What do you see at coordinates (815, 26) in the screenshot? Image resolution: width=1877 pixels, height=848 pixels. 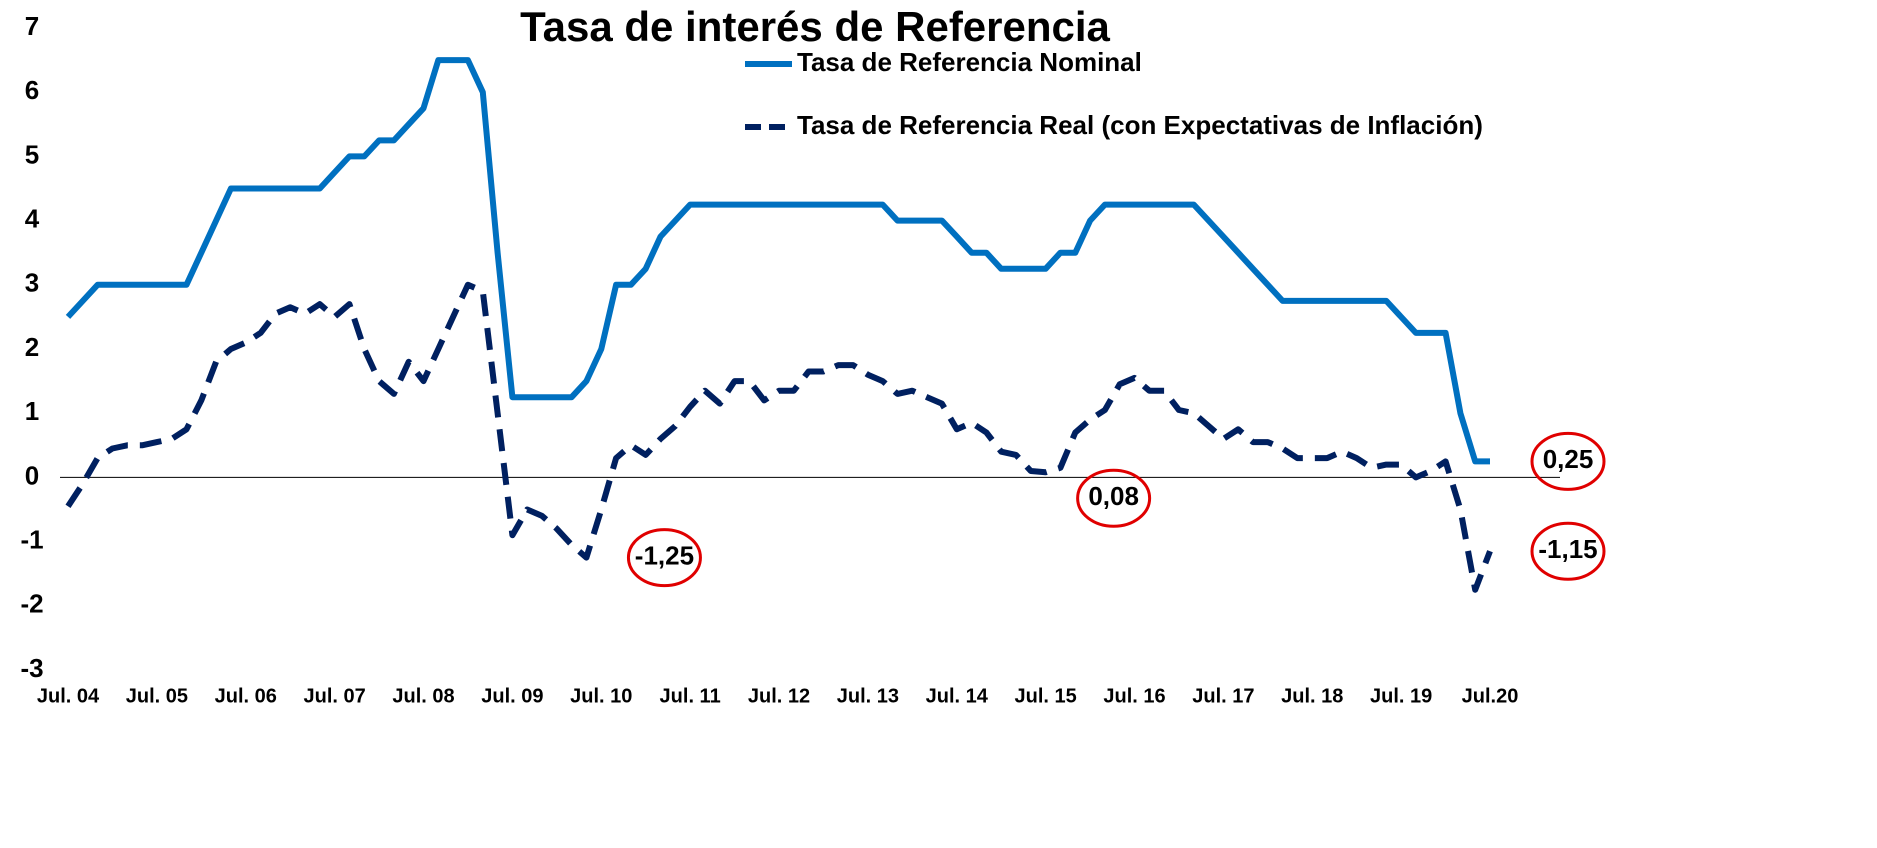 I see `chart-title: Tasa de interés de Referencia` at bounding box center [815, 26].